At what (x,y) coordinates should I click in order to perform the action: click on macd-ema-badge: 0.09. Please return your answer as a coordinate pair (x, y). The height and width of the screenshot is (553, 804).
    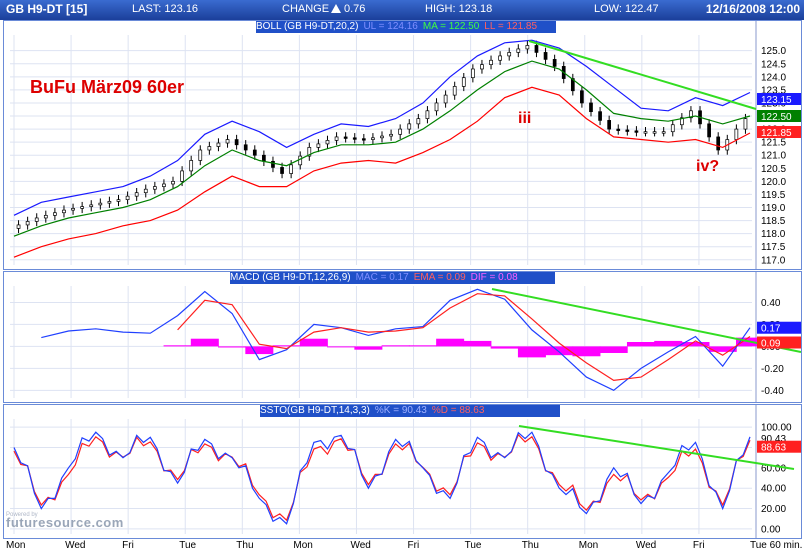
    Looking at the image, I should click on (771, 344).